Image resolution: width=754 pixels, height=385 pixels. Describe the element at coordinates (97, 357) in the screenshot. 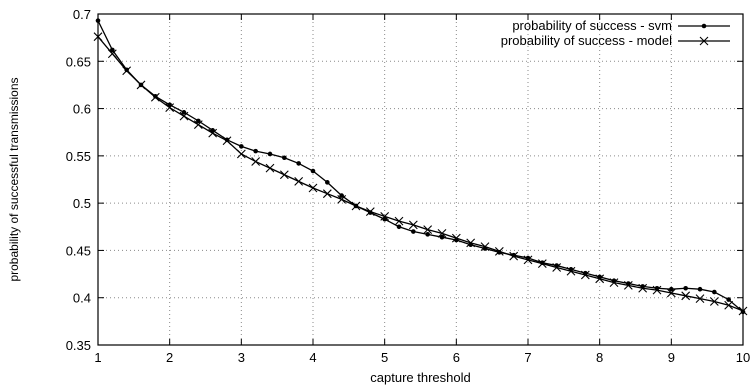

I see `x-tick-label: 1` at that location.